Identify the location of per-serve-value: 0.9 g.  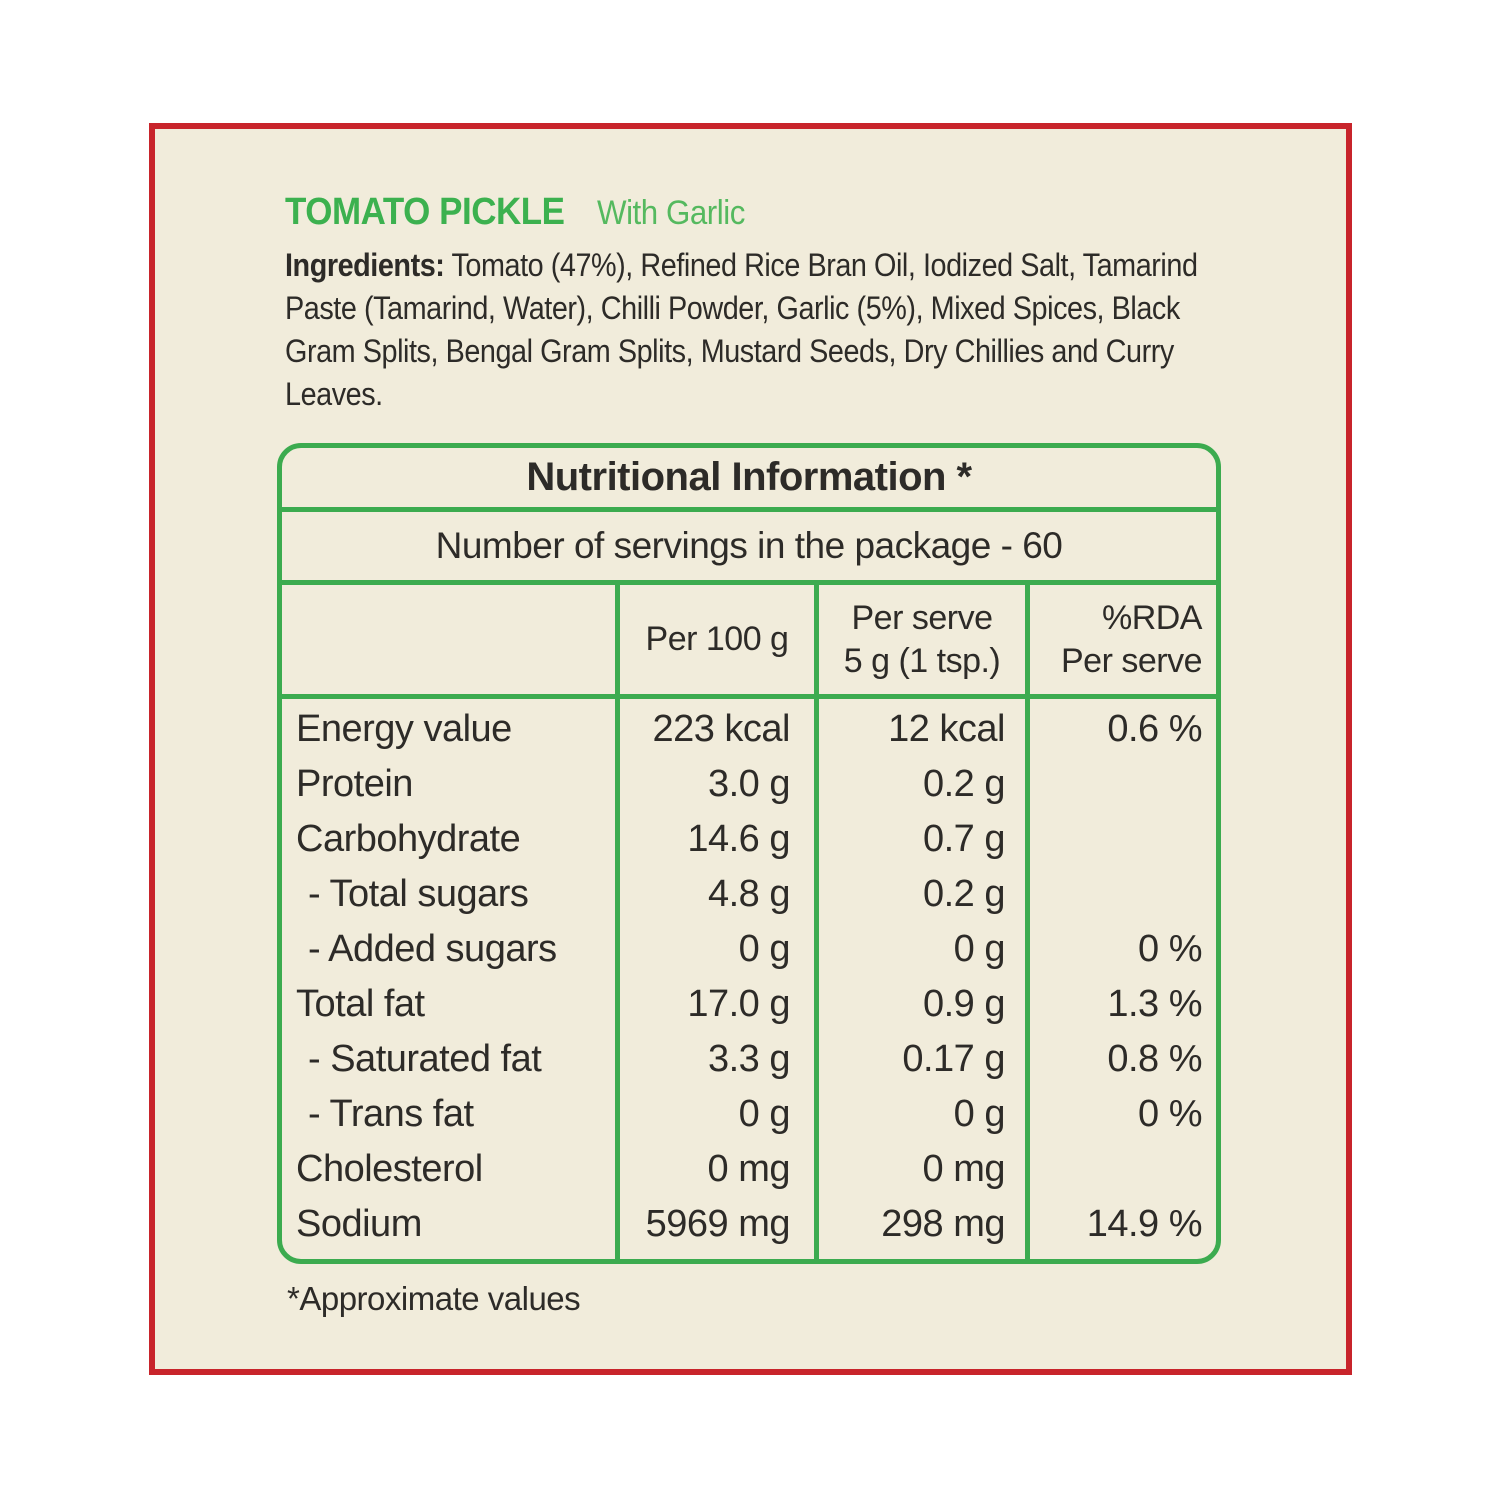
(964, 1004).